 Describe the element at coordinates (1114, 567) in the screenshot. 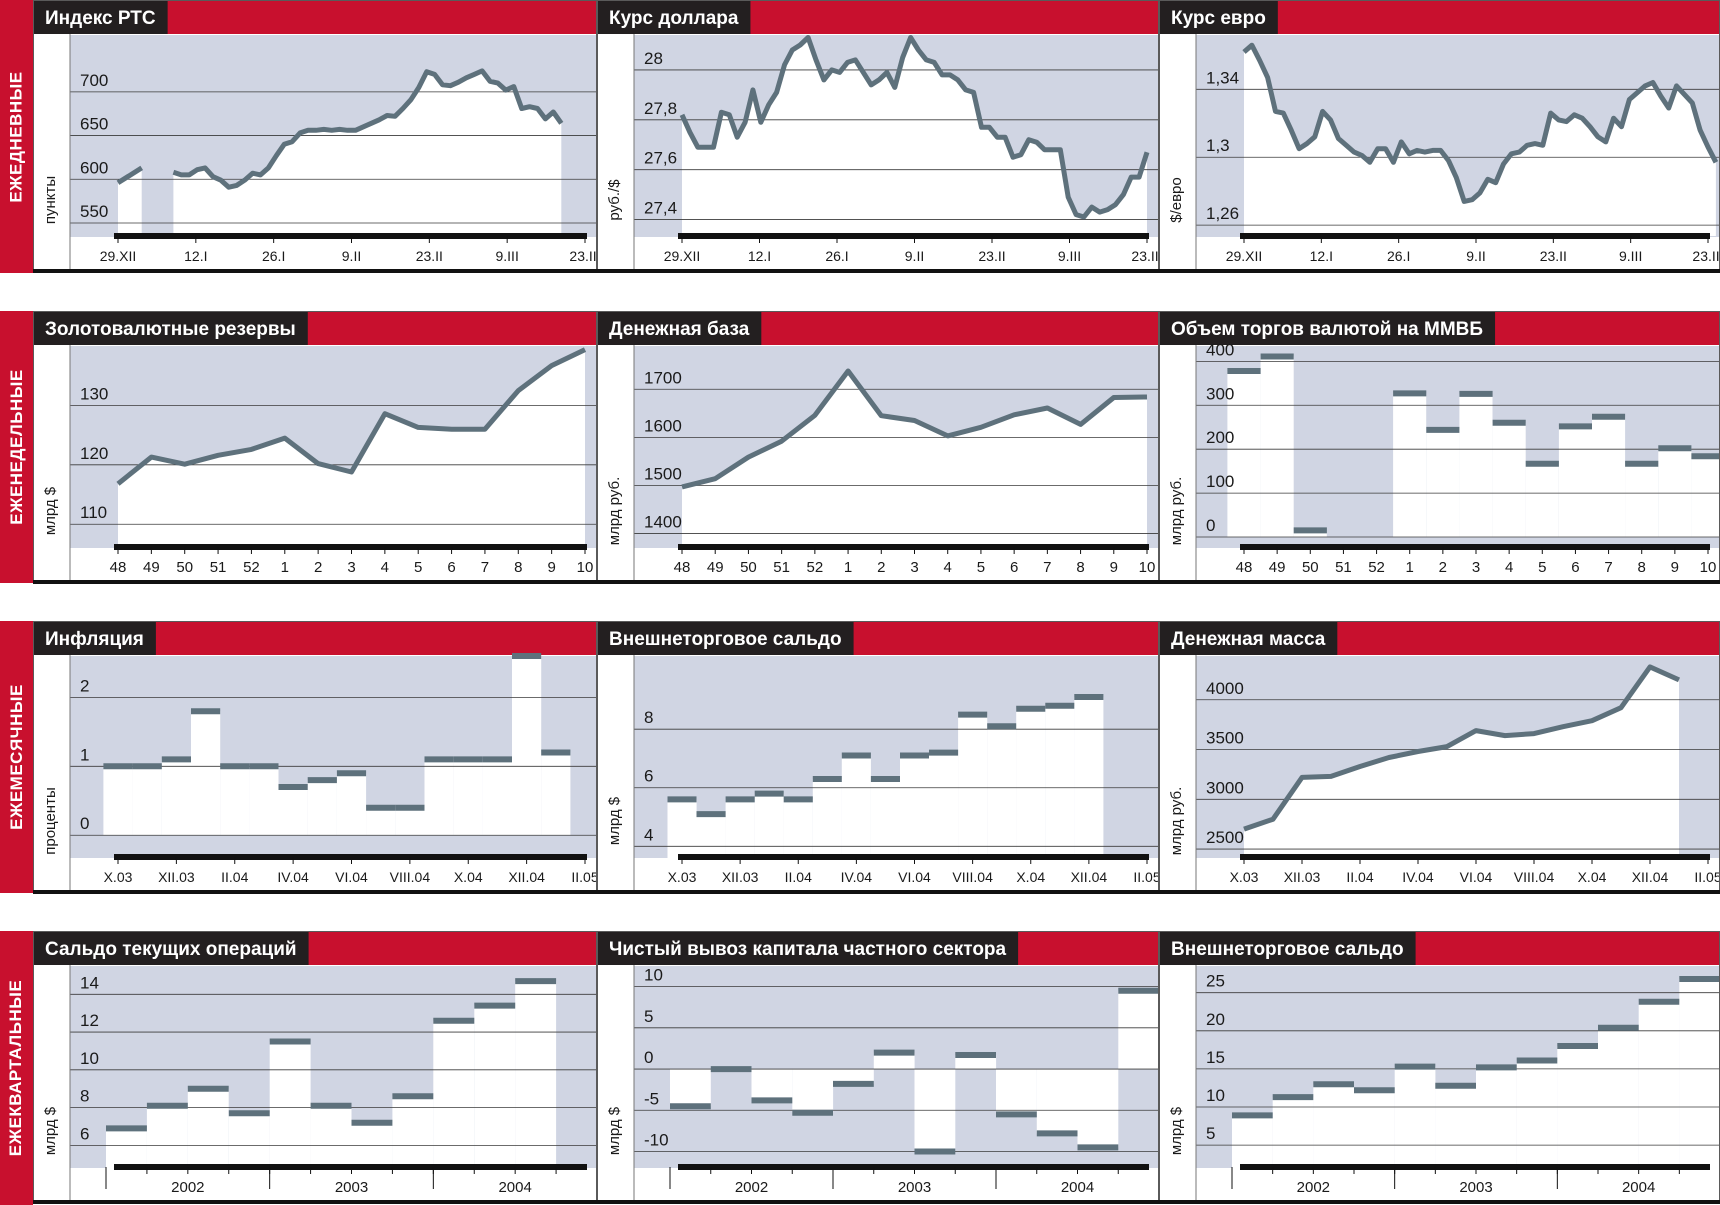

I see `x-tick-label: 9` at that location.